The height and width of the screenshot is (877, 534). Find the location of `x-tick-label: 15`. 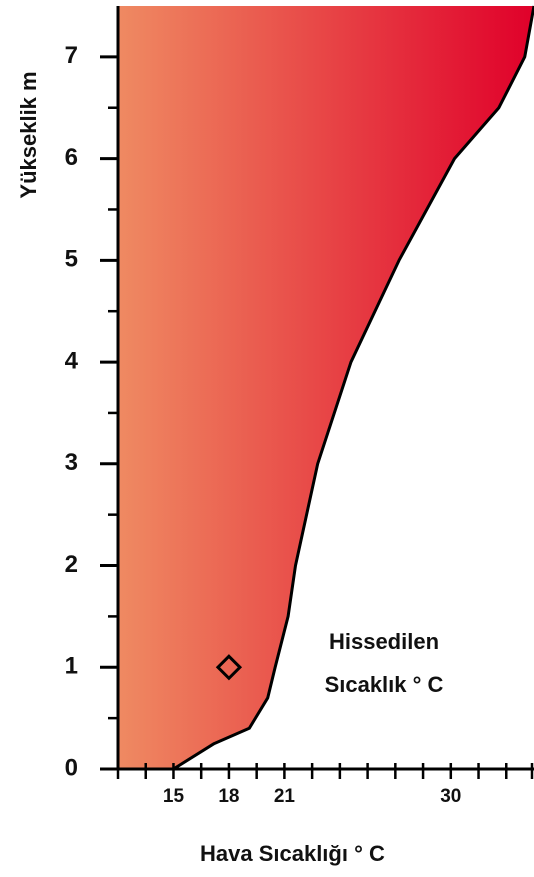

x-tick-label: 15 is located at coordinates (174, 796).